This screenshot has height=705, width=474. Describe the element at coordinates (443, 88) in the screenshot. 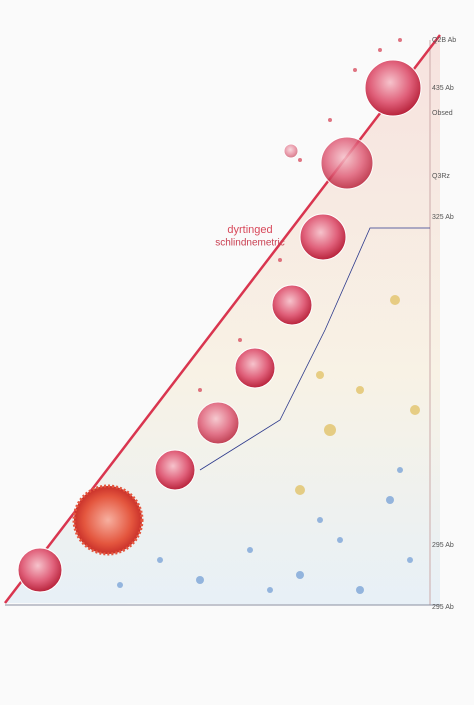

I see `side-label: 435 Ab` at that location.